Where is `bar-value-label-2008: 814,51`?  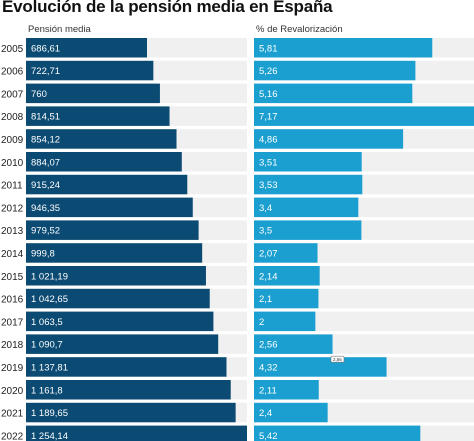
bar-value-label-2008: 814,51 is located at coordinates (45, 117).